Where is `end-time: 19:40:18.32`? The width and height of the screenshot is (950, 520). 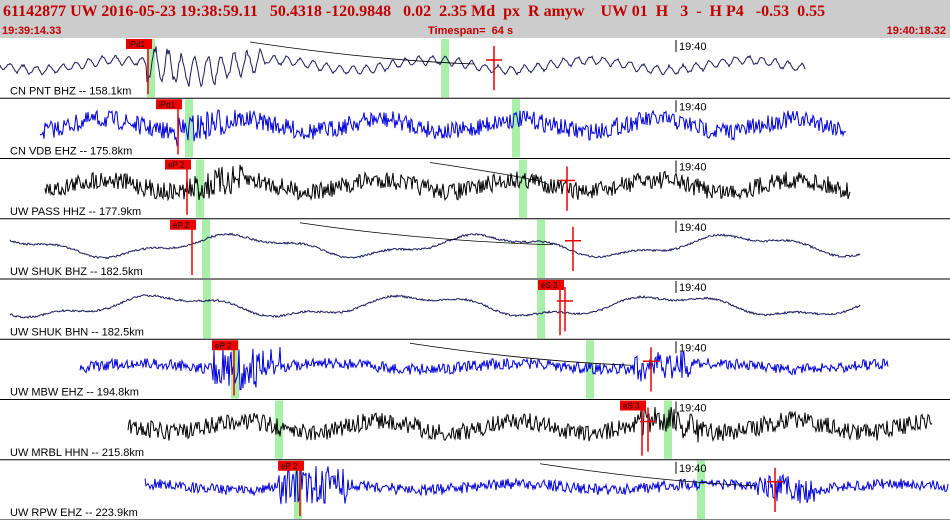
end-time: 19:40:18.32 is located at coordinates (916, 31).